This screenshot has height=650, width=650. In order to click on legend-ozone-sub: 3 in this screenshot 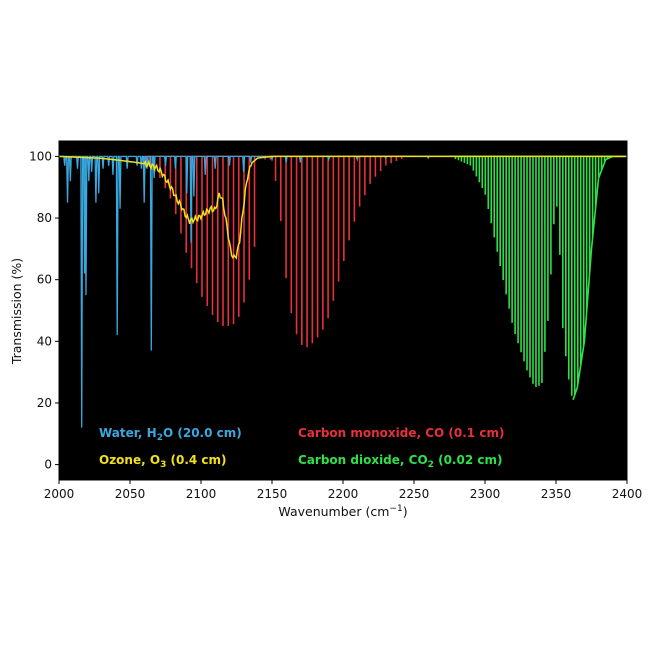, I will do `click(163, 465)`.